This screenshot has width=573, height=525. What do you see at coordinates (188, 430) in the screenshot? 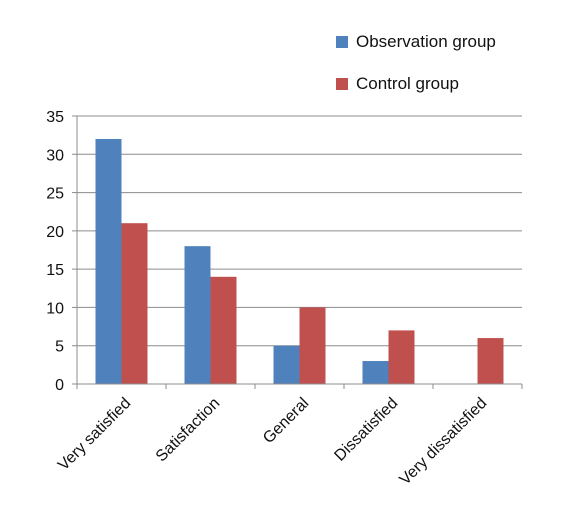
I see `x-category-label: Satisfaction` at bounding box center [188, 430].